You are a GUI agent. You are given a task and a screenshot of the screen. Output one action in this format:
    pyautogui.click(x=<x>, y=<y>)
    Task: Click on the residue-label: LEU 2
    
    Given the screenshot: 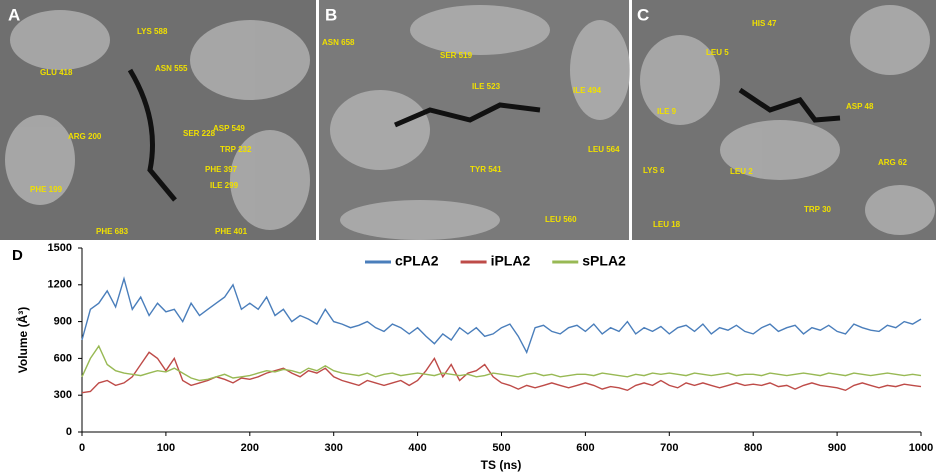 What is the action you would take?
    pyautogui.click(x=741, y=171)
    